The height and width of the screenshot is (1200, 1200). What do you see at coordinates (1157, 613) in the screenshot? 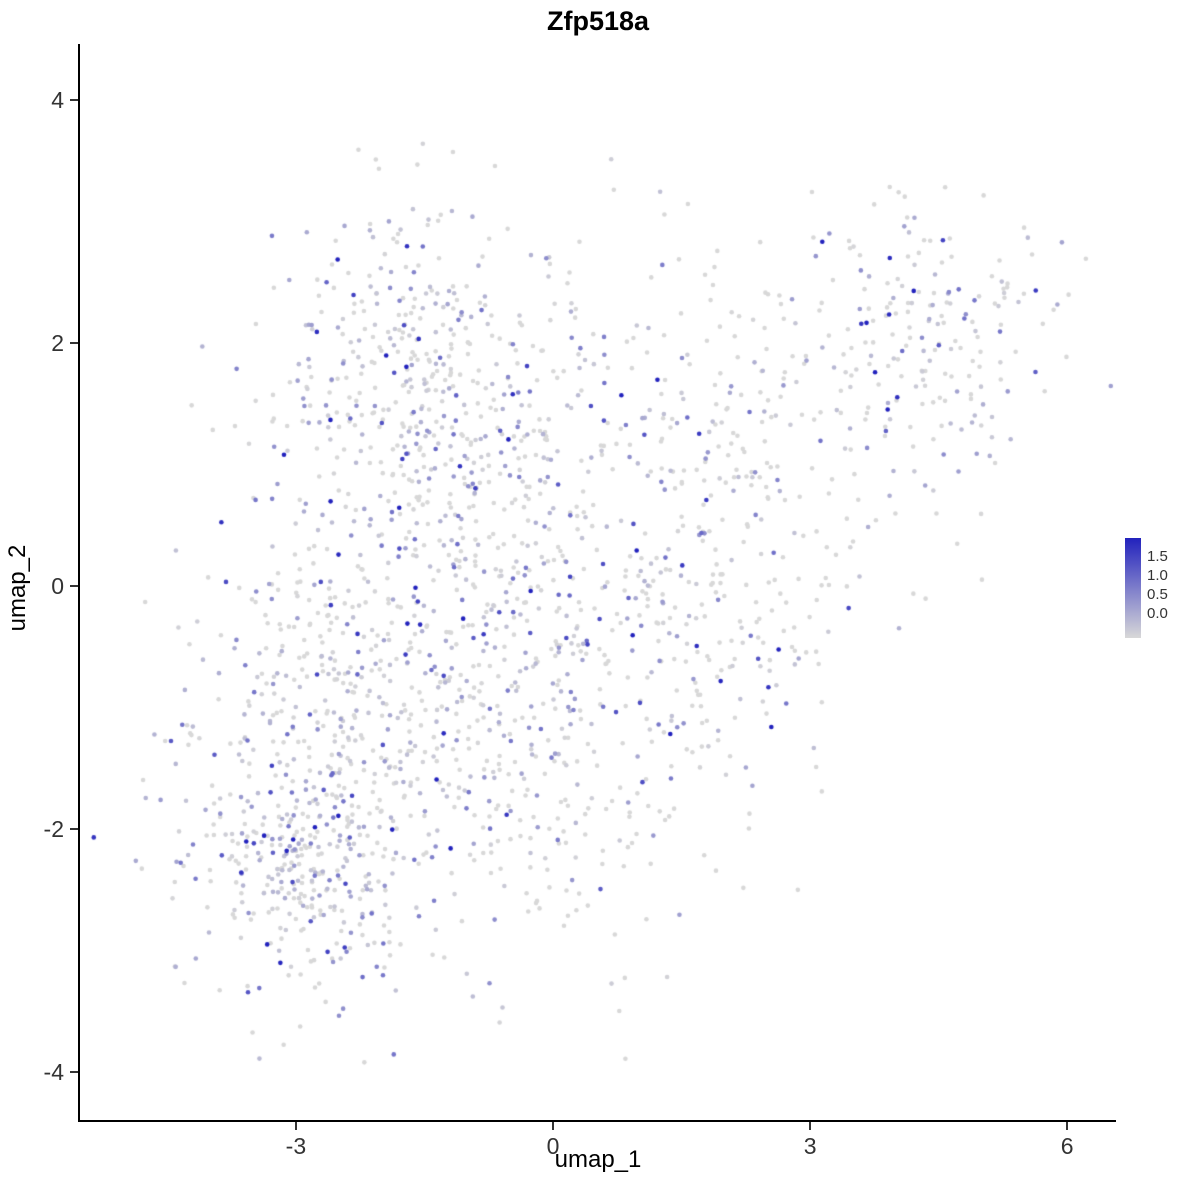
I see `legend-tick-label: 0.0` at bounding box center [1157, 613].